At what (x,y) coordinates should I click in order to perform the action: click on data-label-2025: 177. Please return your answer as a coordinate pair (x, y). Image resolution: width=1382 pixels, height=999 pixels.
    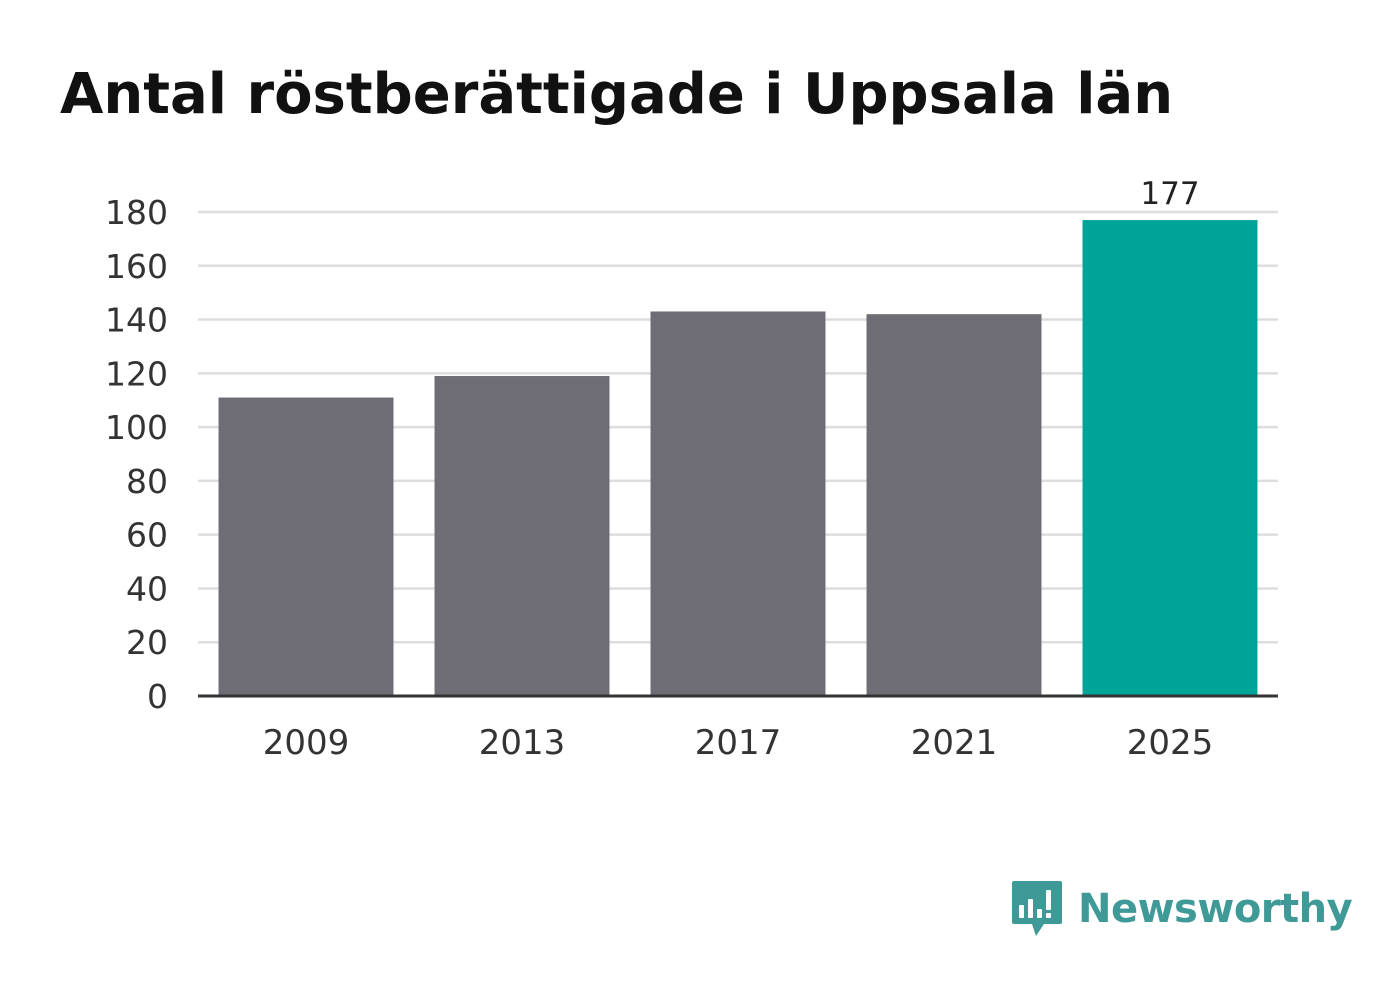
    Looking at the image, I should click on (1169, 194).